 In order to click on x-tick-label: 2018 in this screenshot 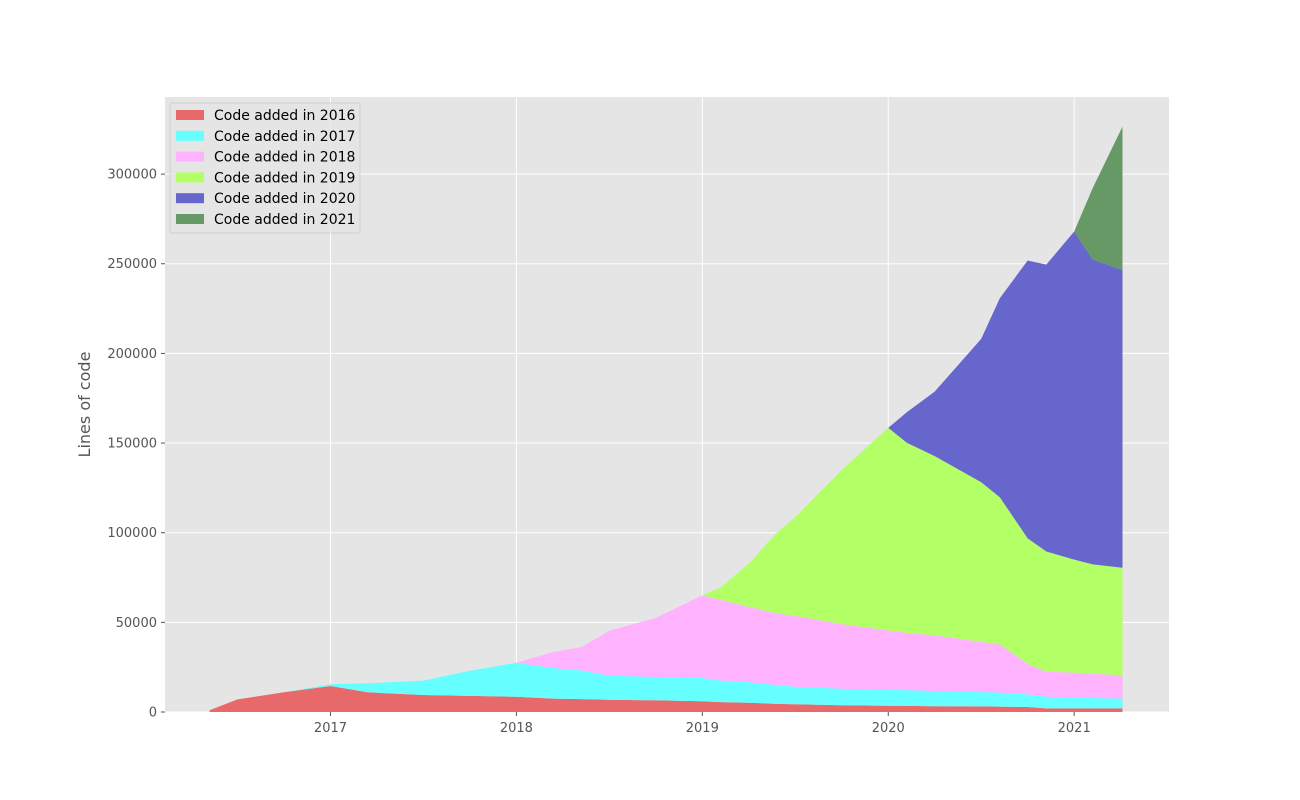, I will do `click(516, 728)`.